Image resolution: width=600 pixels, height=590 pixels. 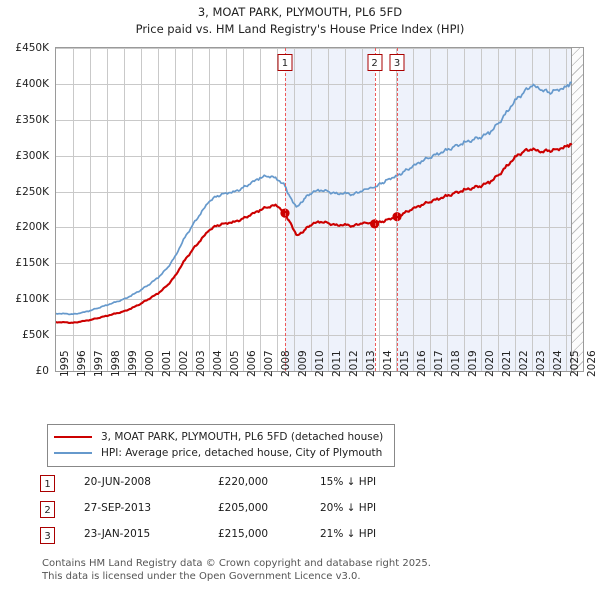 I want to click on x-axis-tick-label: 1997, so click(x=99, y=363).